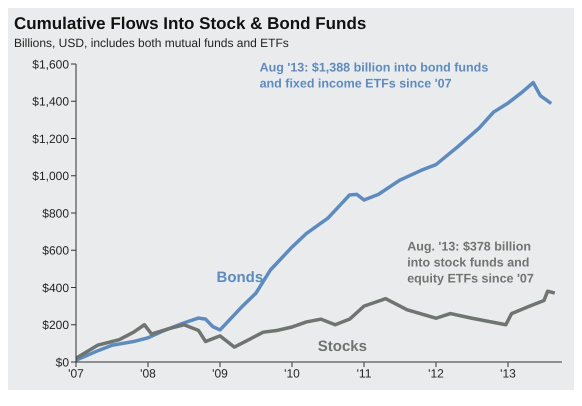 The image size is (582, 406). Describe the element at coordinates (240, 277) in the screenshot. I see `series-label: Bonds` at that location.